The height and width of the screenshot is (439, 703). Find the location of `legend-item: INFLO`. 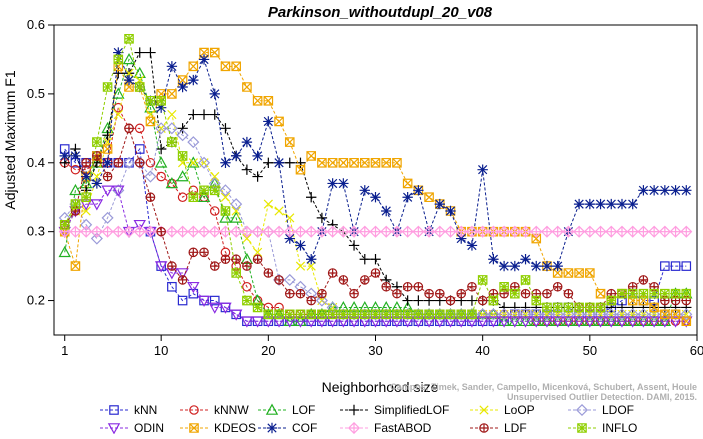

legend-item: INFLO is located at coordinates (602, 428).